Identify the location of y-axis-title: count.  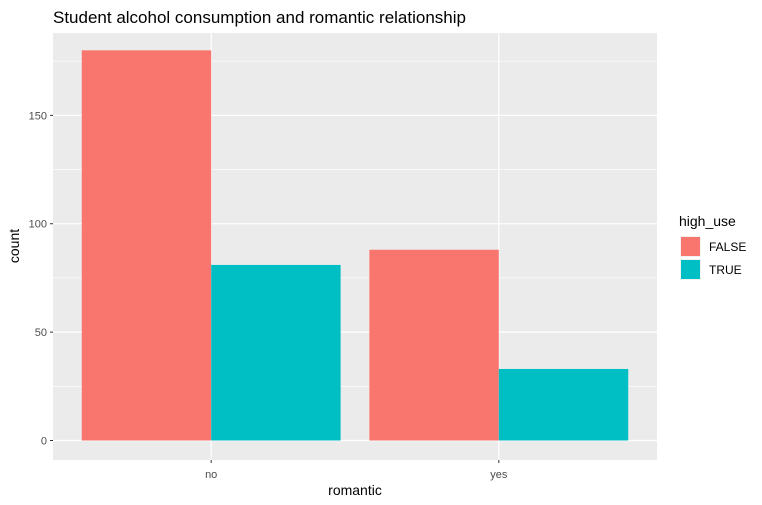
(14, 246).